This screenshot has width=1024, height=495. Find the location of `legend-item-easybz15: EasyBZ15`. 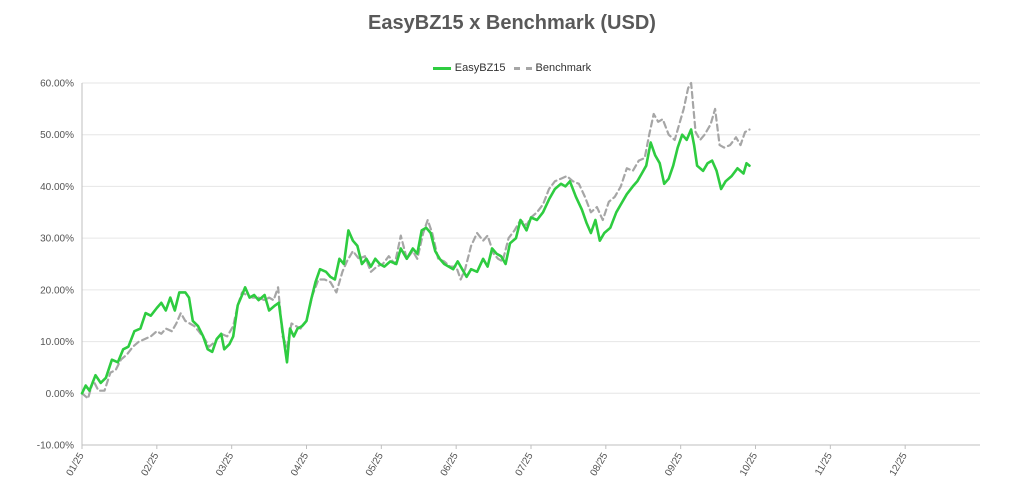

legend-item-easybz15: EasyBZ15 is located at coordinates (469, 68).